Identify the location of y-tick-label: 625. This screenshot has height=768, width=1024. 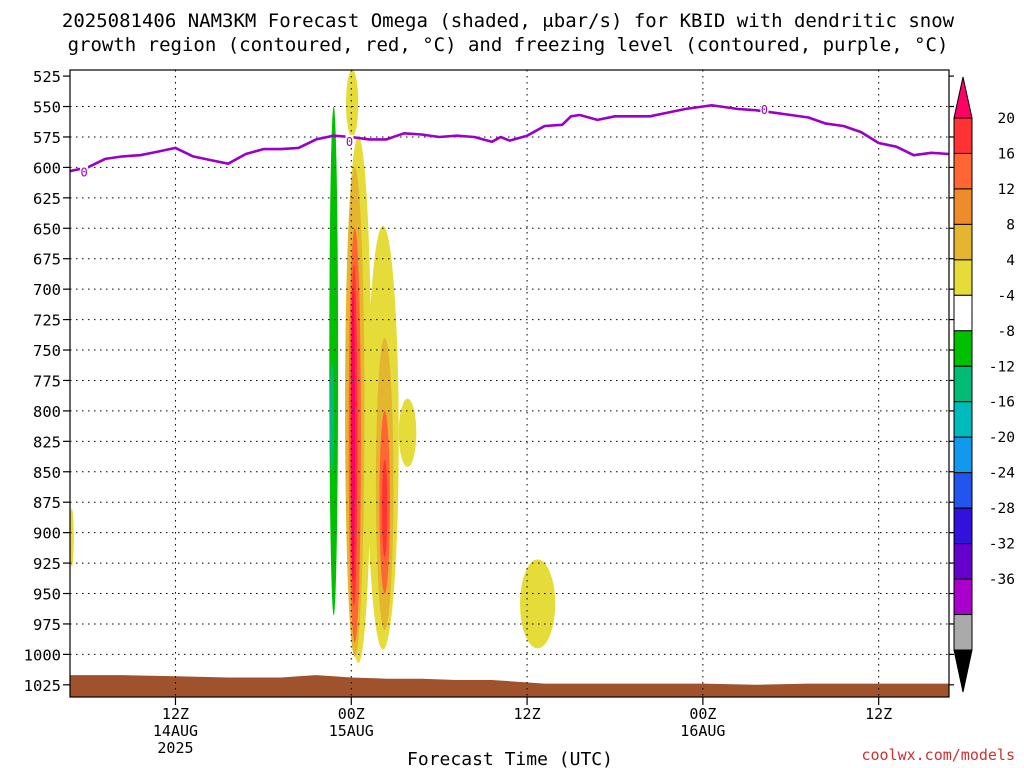
(47, 199).